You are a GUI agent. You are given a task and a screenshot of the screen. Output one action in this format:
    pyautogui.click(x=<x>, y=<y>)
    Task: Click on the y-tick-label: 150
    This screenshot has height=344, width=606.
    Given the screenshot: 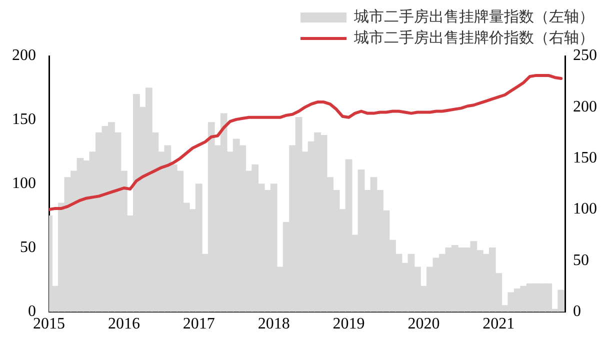 What is the action you would take?
    pyautogui.click(x=24, y=119)
    